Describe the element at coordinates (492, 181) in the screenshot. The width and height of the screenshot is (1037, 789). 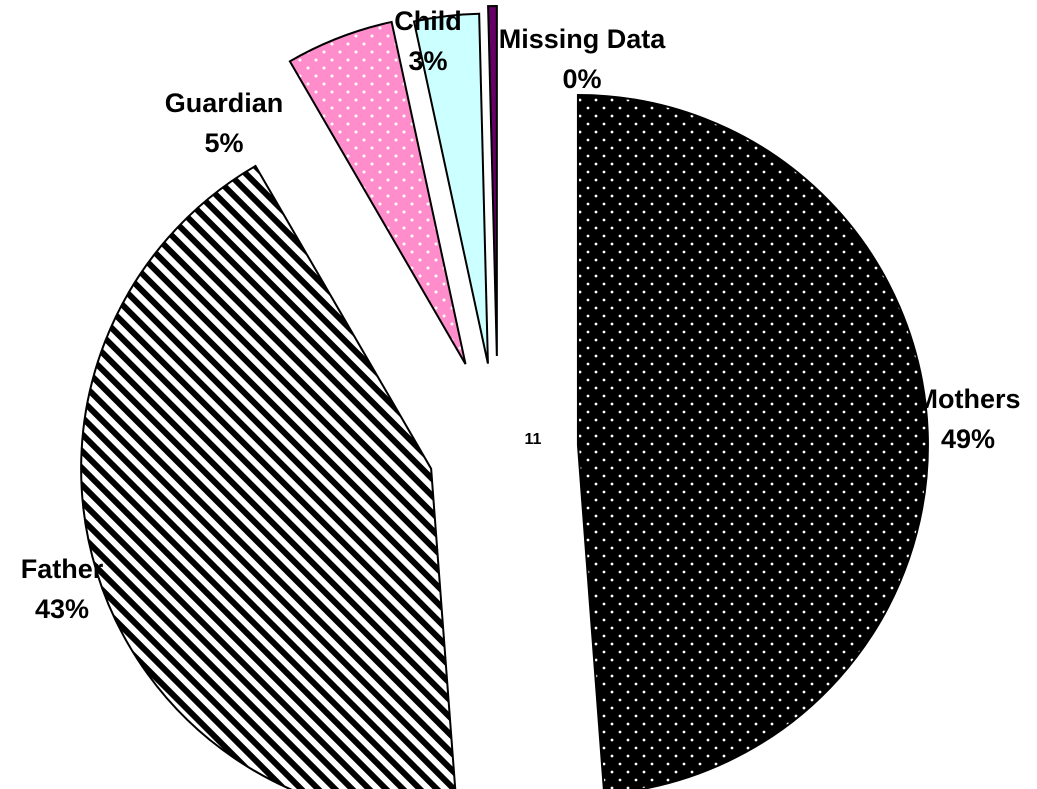
I see `slice-missing-data` at that location.